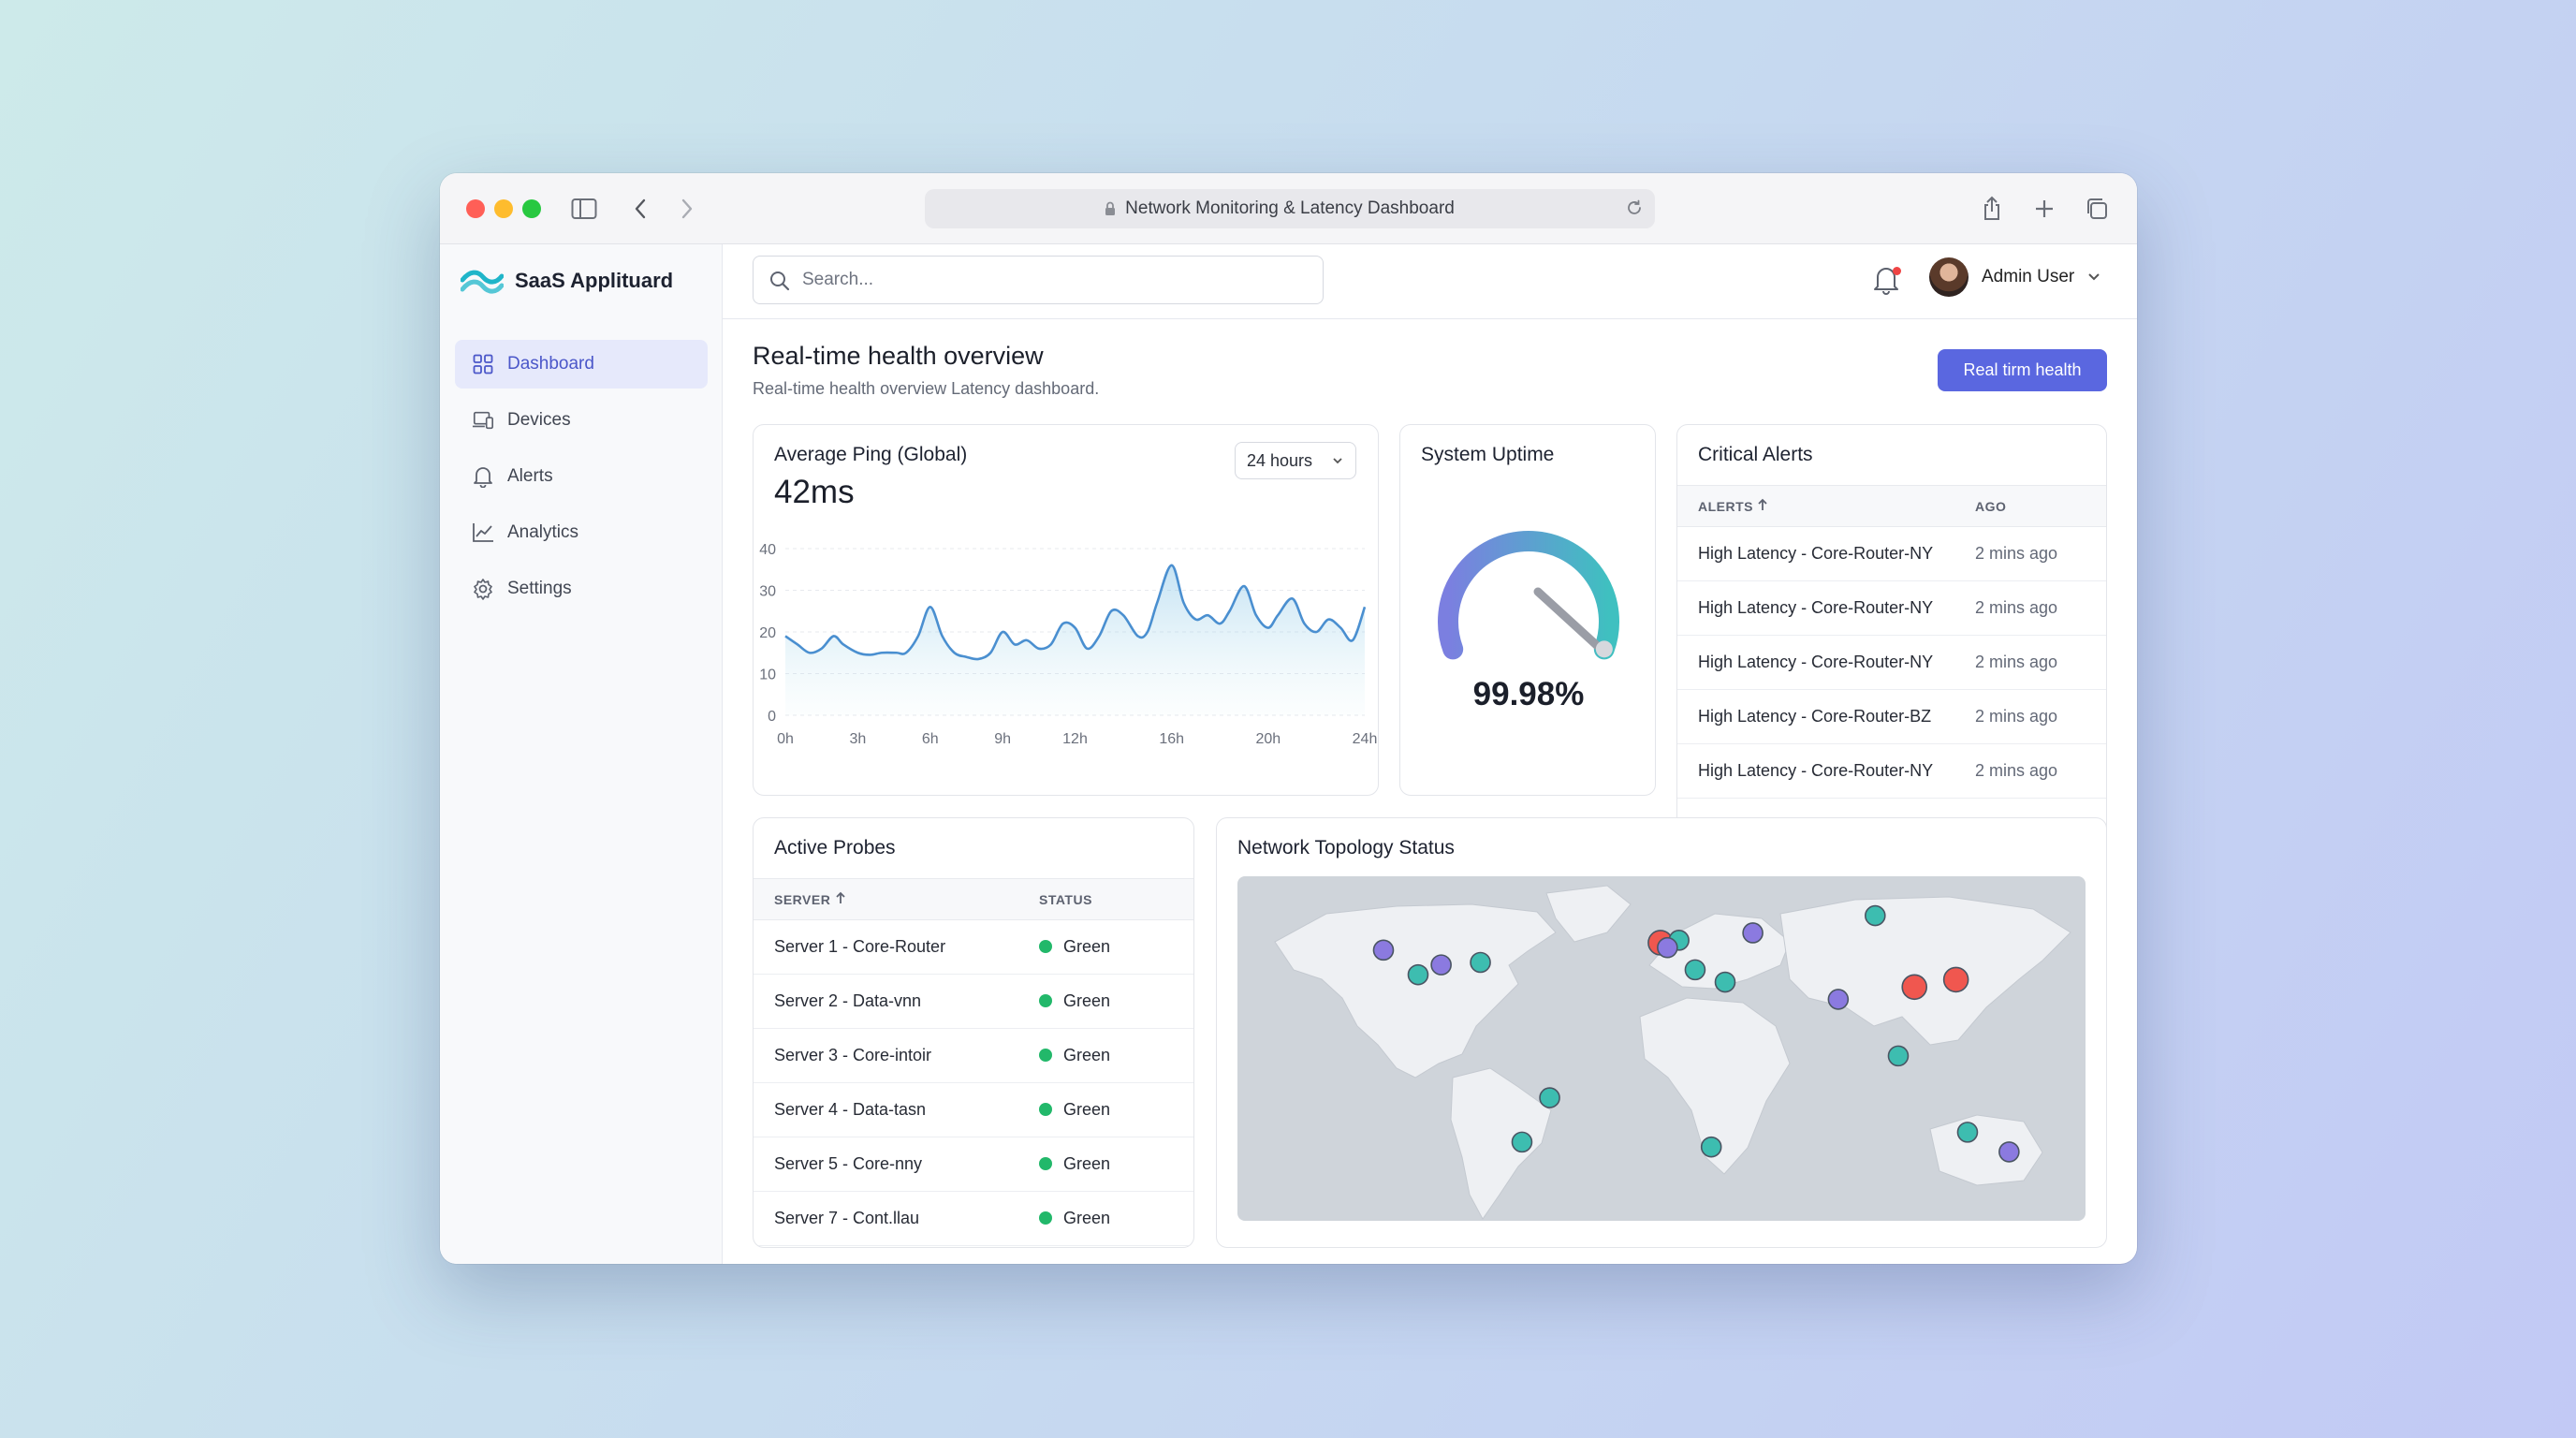 The height and width of the screenshot is (1438, 2576). What do you see at coordinates (687, 209) in the screenshot?
I see `forward-icon` at bounding box center [687, 209].